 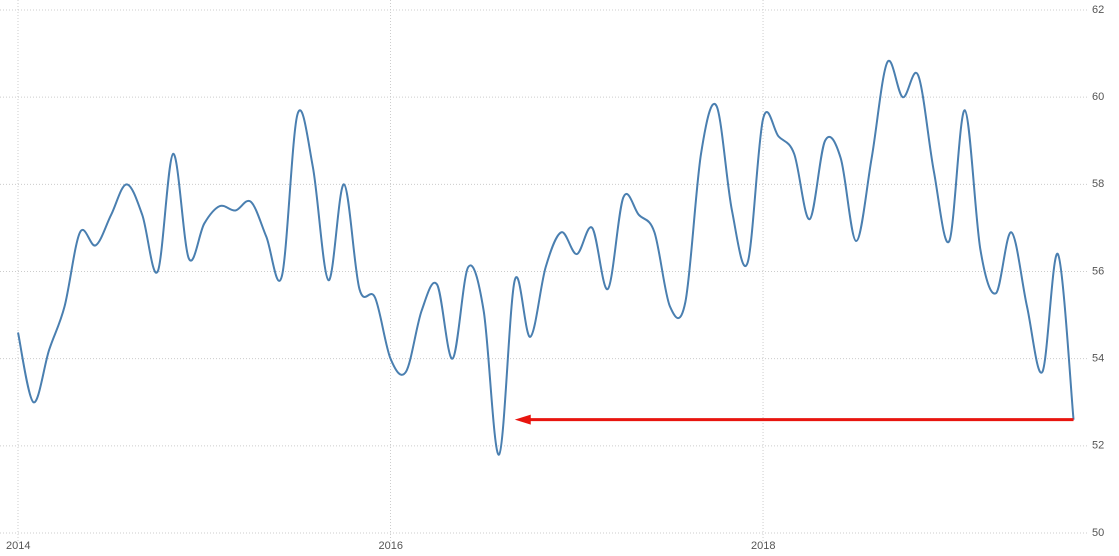 I want to click on y-tick-label: 52, so click(x=1098, y=446).